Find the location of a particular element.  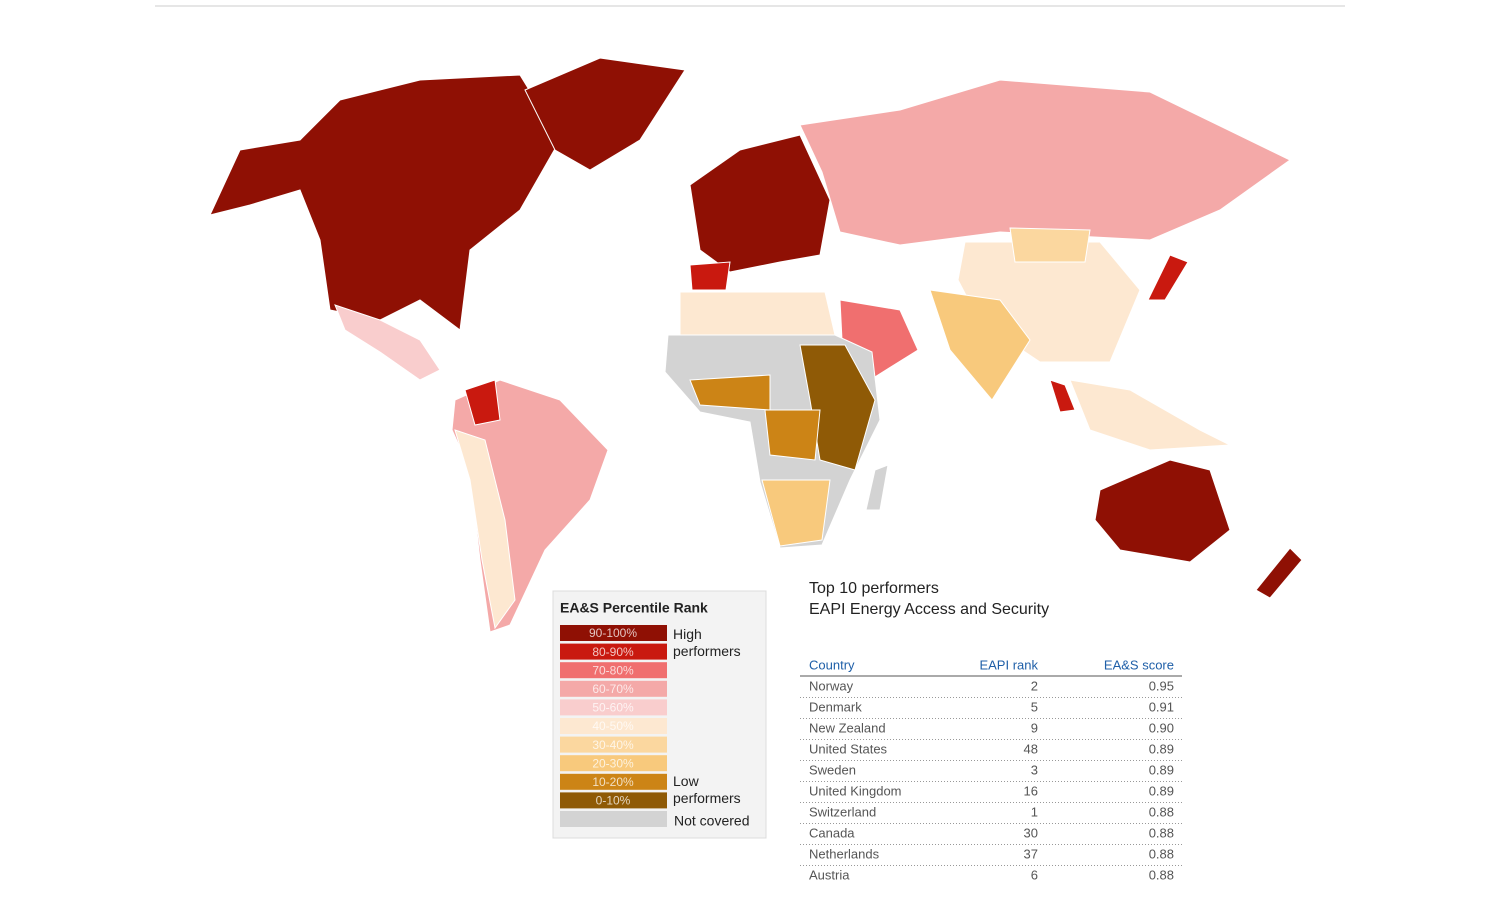

africa-west is located at coordinates (730, 392).